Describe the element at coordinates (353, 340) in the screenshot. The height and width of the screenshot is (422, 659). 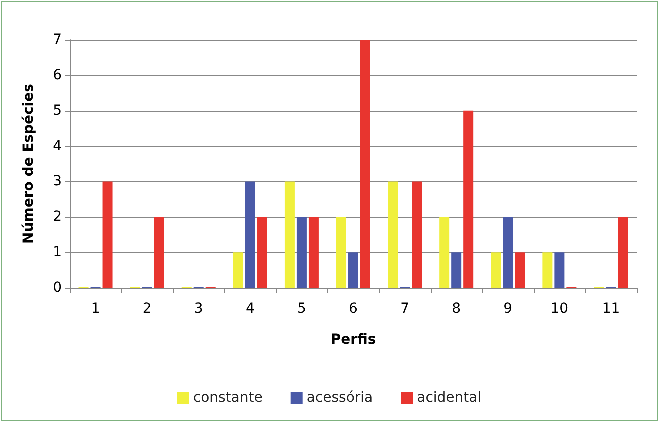
I see `x-axis-title: Perfis` at that location.